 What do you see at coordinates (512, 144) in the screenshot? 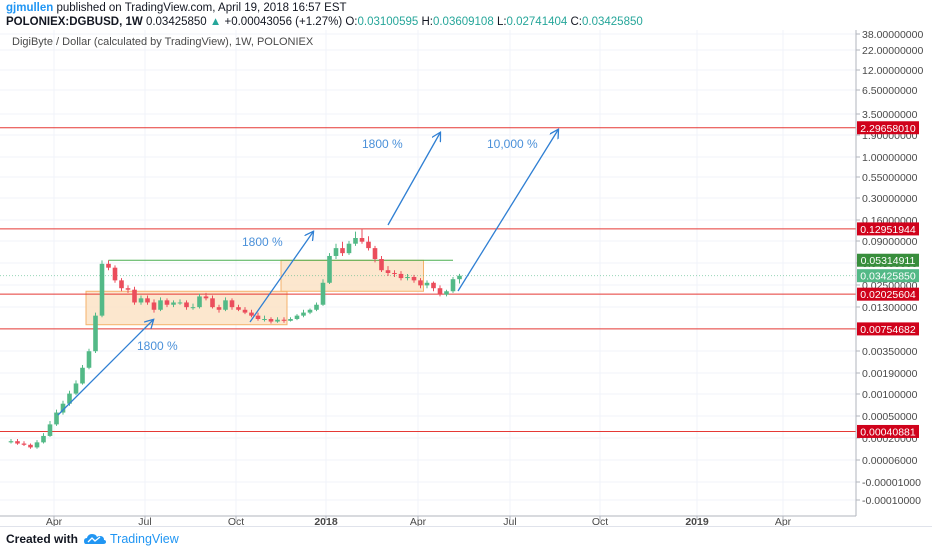
I see `percent-annotation: 10,000 %` at bounding box center [512, 144].